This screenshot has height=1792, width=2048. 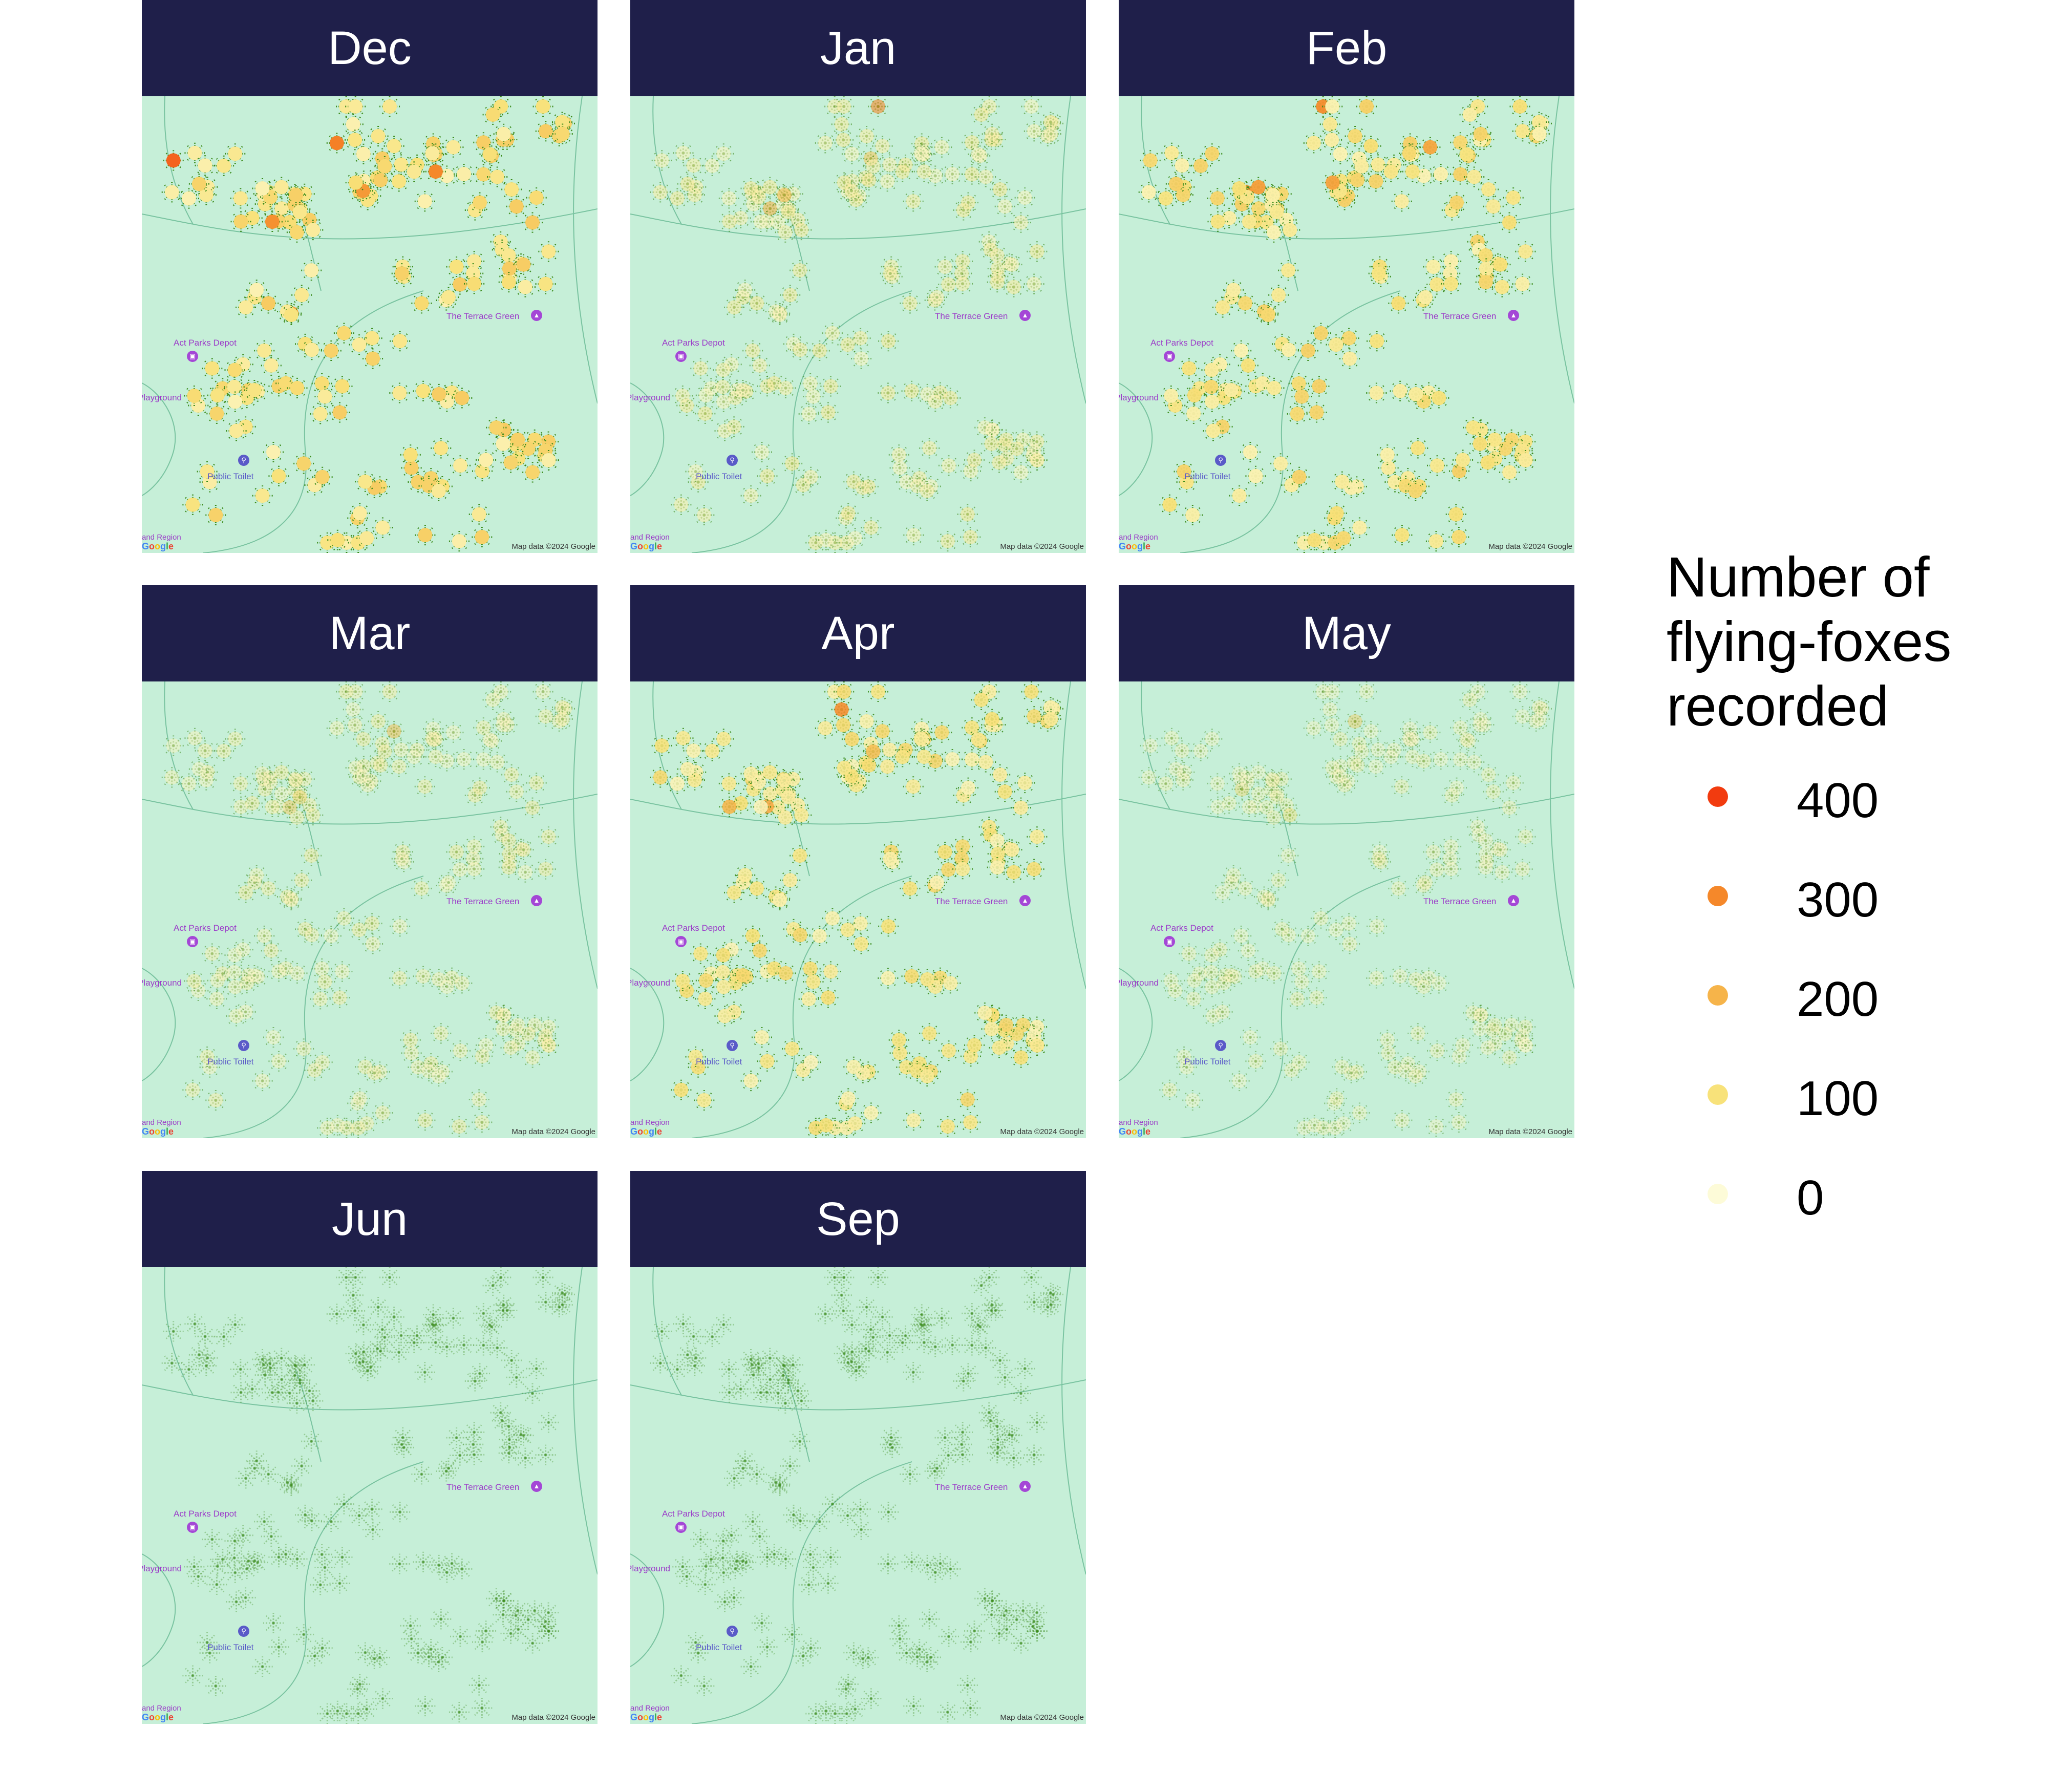 I want to click on legend-label: 0, so click(x=1810, y=1197).